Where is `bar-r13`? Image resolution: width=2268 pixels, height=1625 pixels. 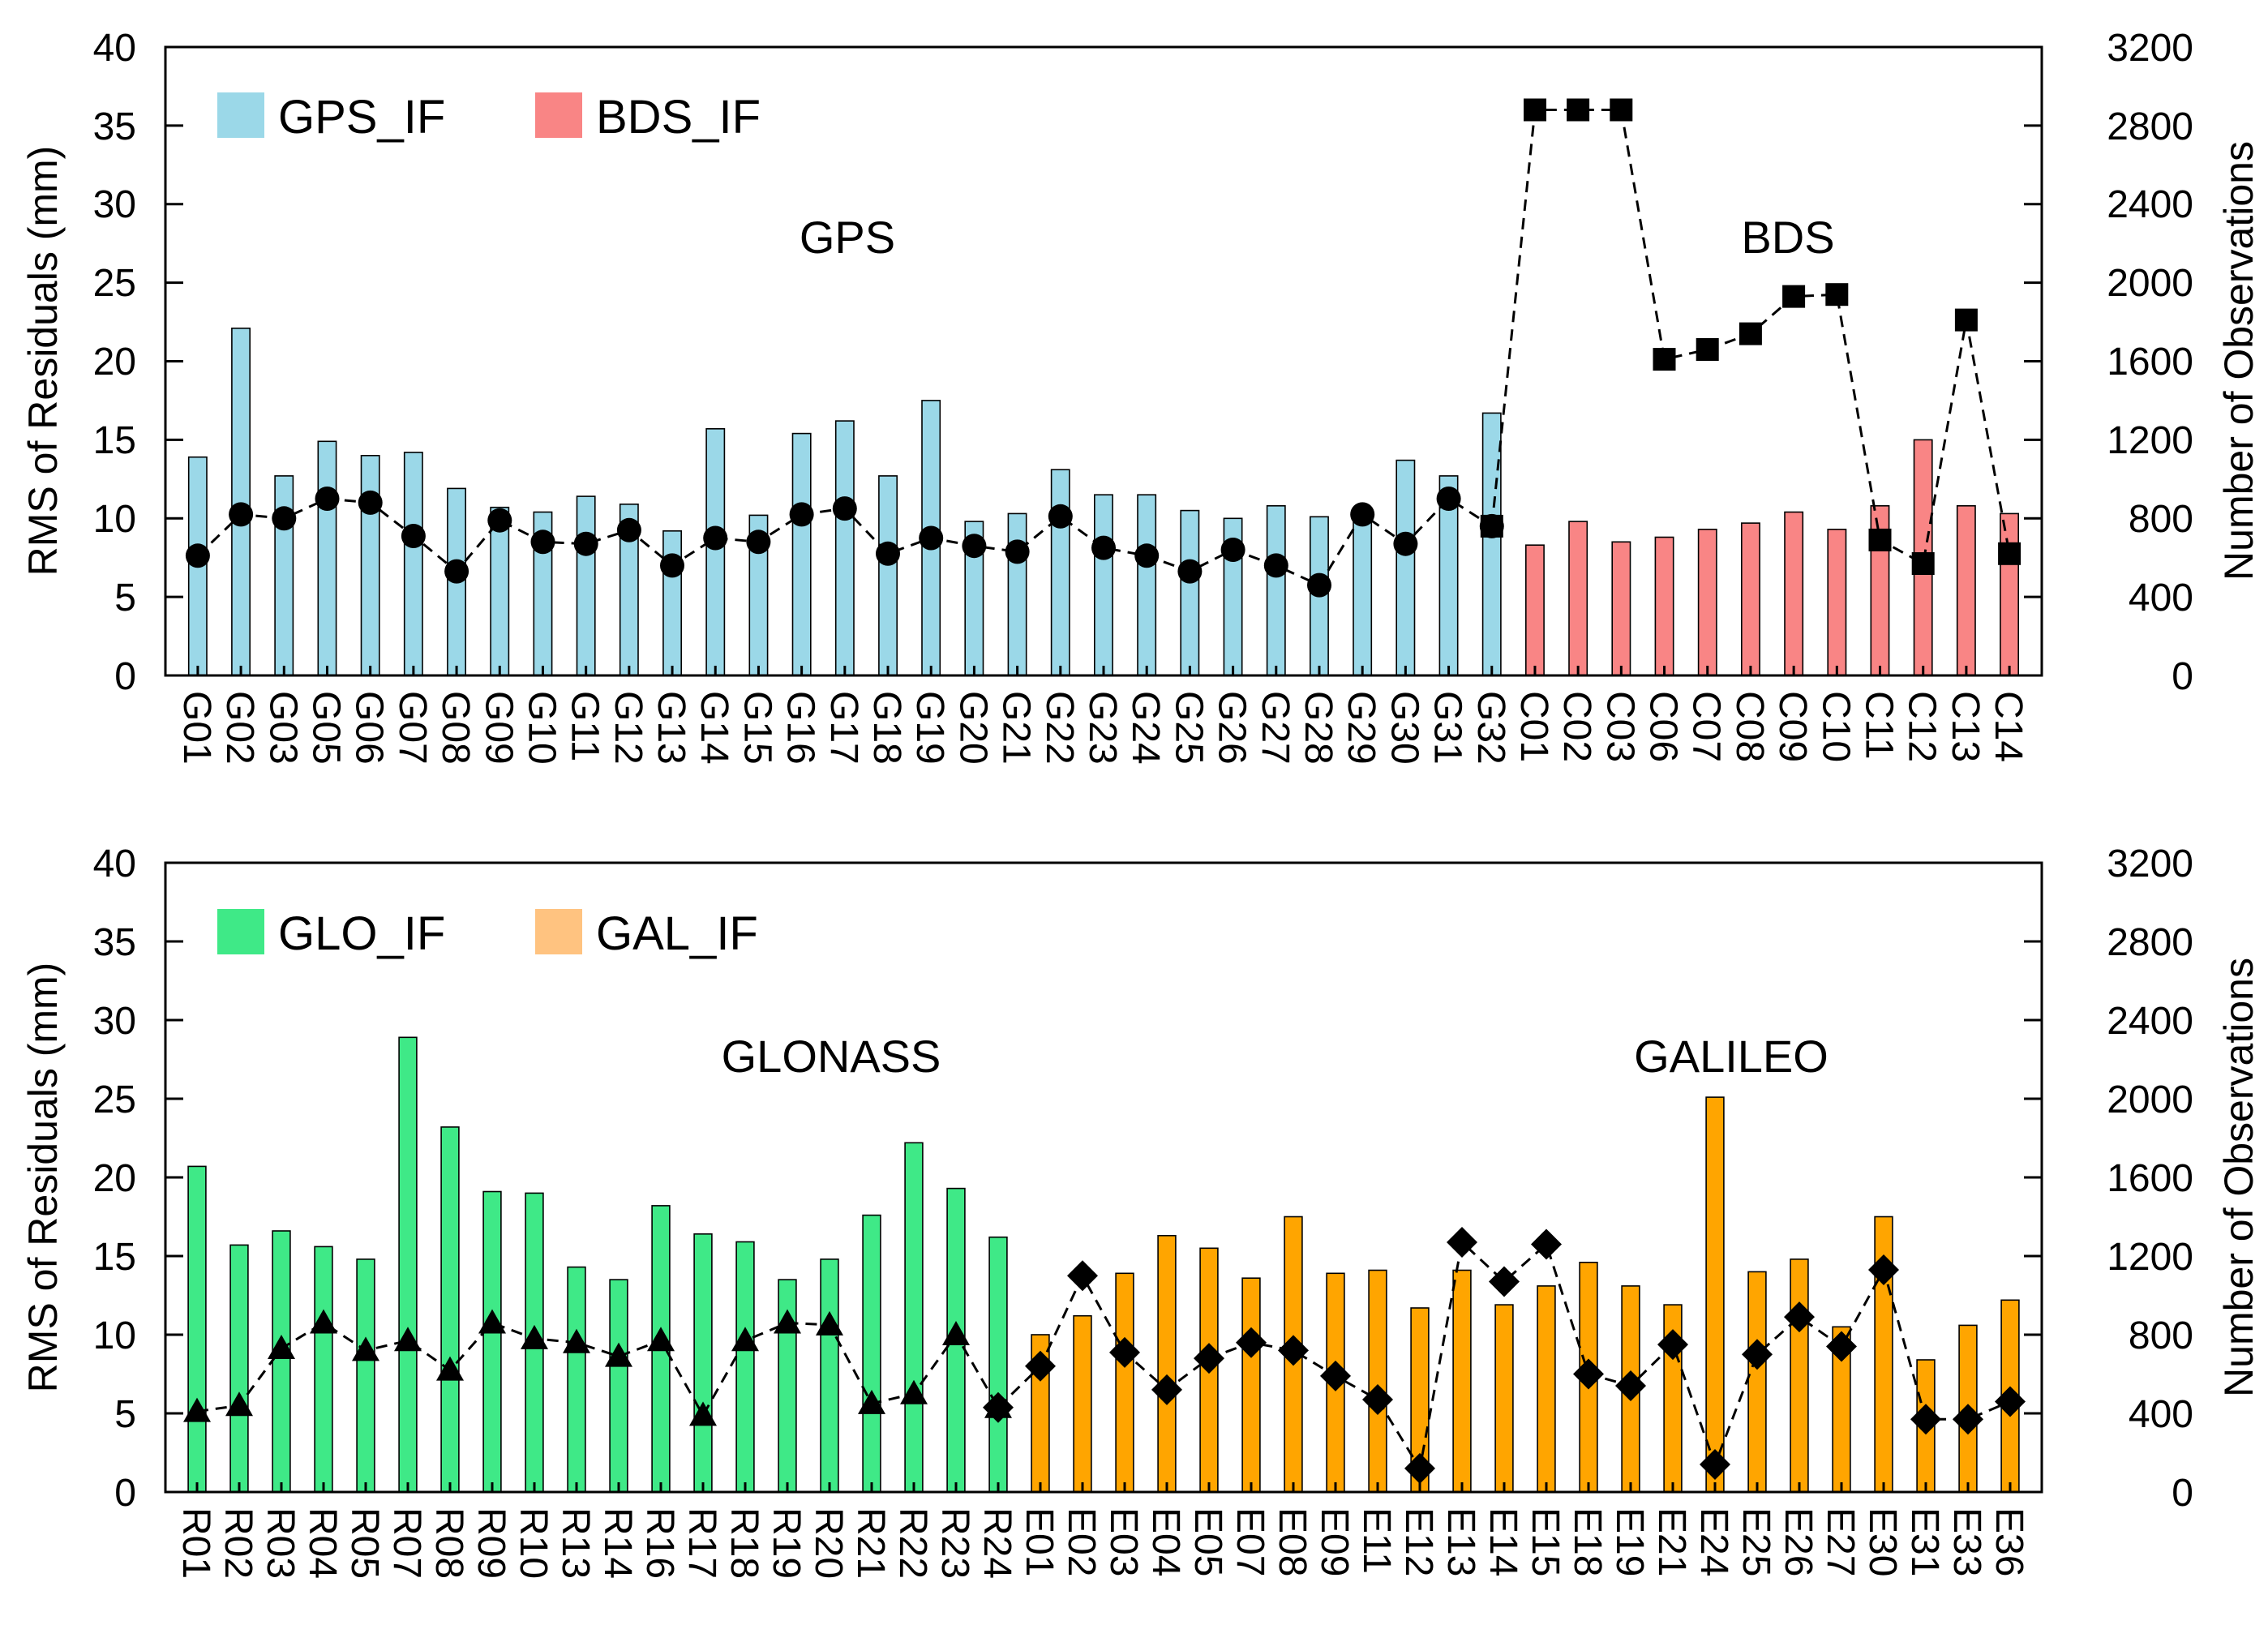
bar-r13 is located at coordinates (576, 1379).